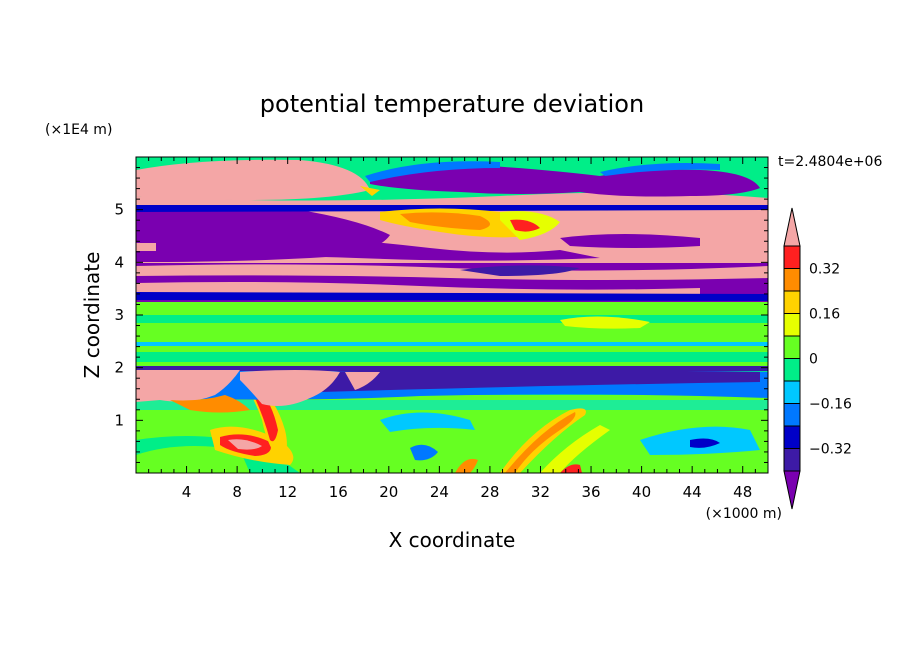 This screenshot has height=654, width=904. I want to click on y-tick-label: 4, so click(119, 262).